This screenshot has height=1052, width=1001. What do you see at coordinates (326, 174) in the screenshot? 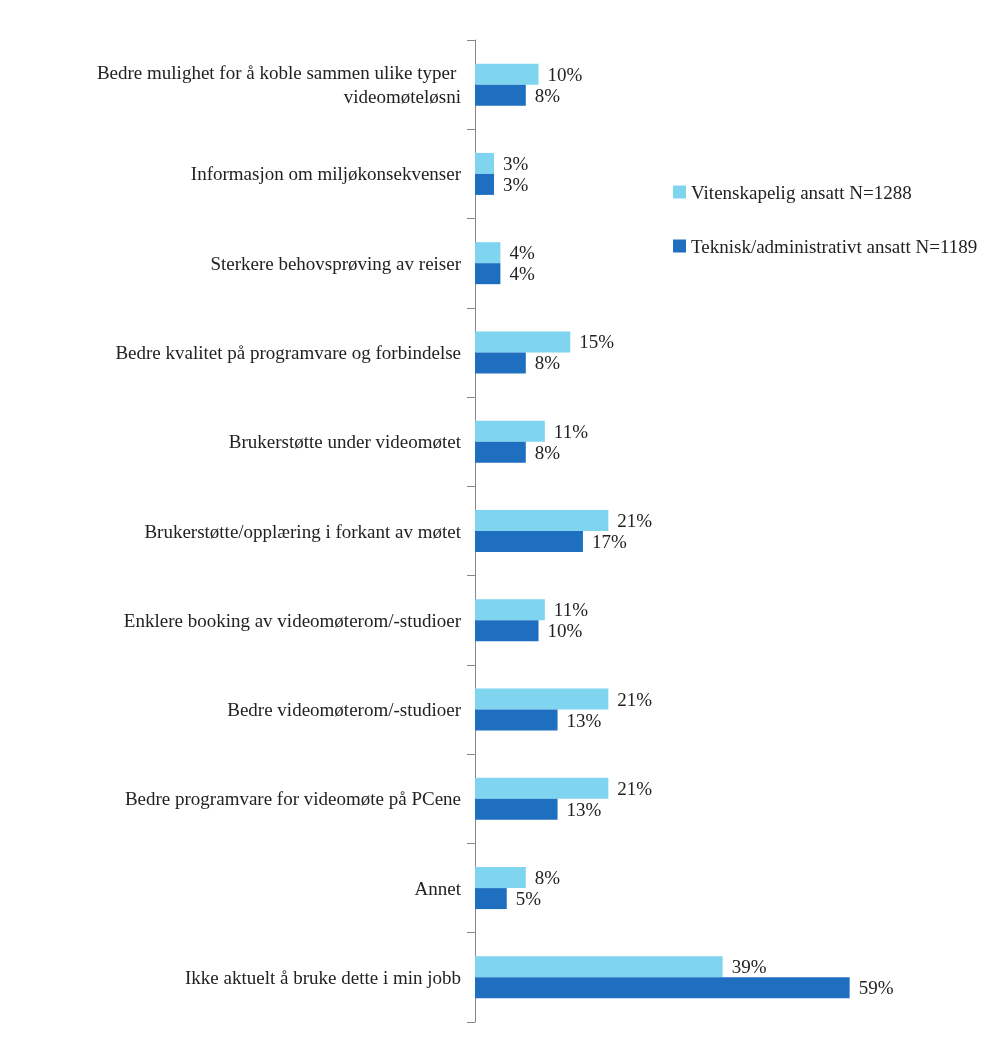
I see `y-tick-label: Informasjon om miljøkonsekvenser` at bounding box center [326, 174].